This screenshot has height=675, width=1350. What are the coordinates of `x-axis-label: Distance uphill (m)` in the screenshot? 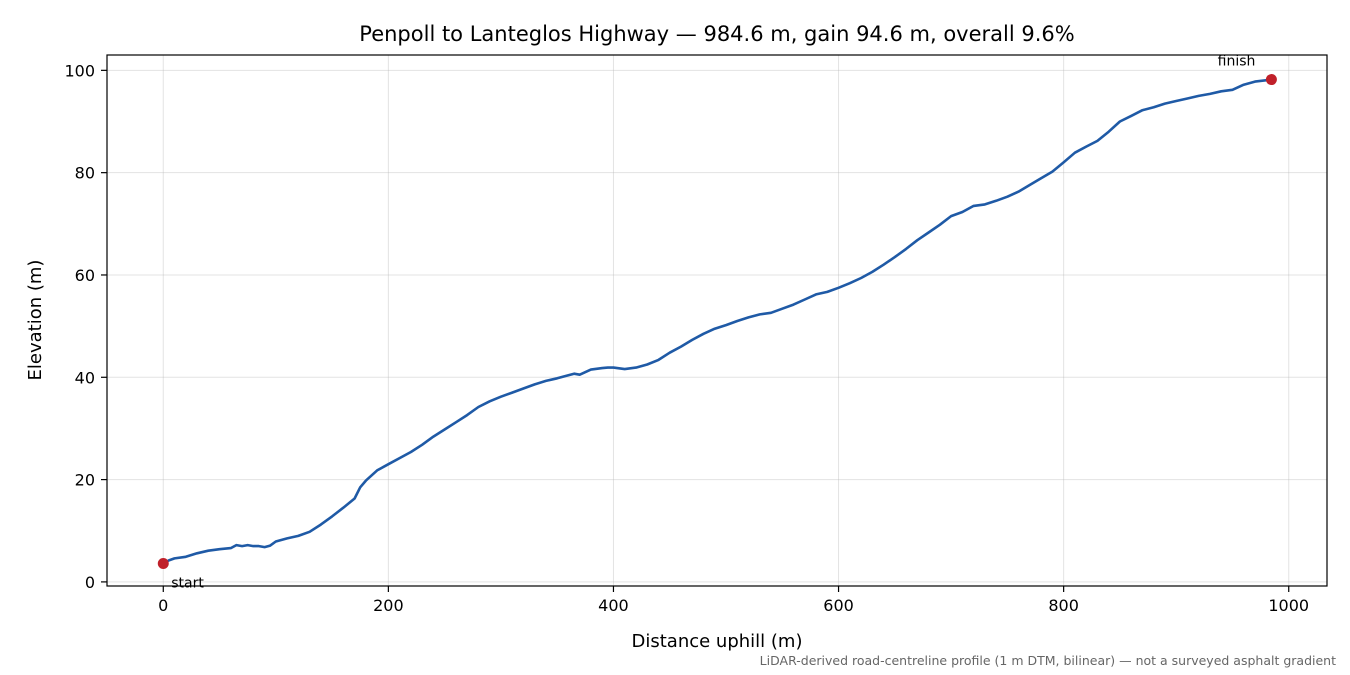 It's located at (717, 641).